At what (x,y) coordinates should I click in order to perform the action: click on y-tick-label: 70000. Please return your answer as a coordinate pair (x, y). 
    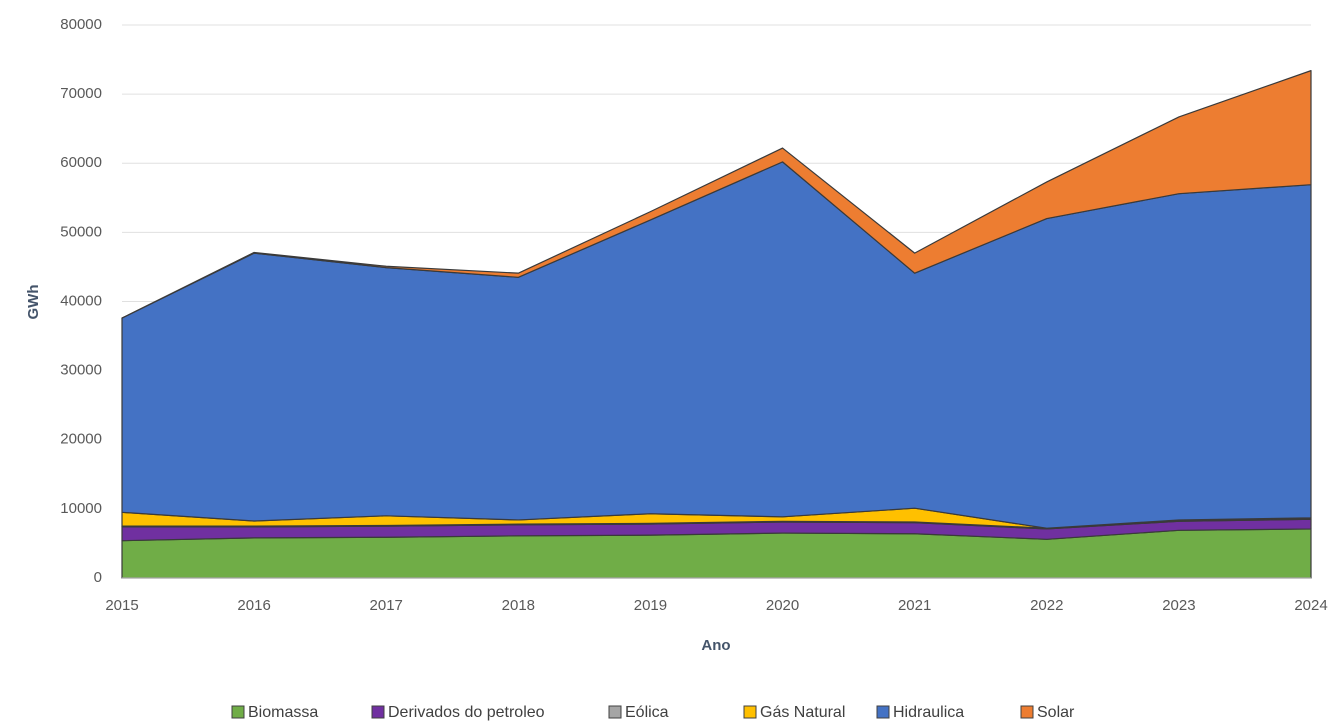
    Looking at the image, I should click on (81, 93).